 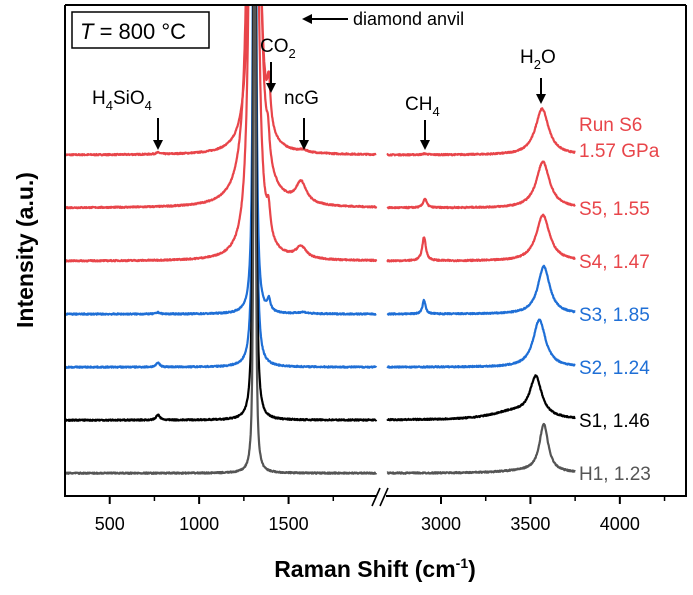 I want to click on ch4-annotation: CH4, so click(x=422, y=122).